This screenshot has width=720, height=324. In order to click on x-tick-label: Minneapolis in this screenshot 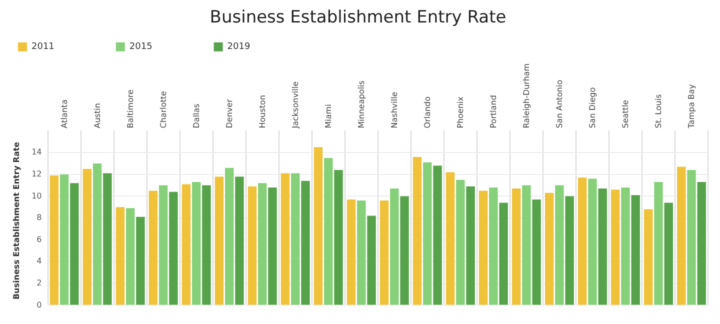, I will do `click(361, 104)`.